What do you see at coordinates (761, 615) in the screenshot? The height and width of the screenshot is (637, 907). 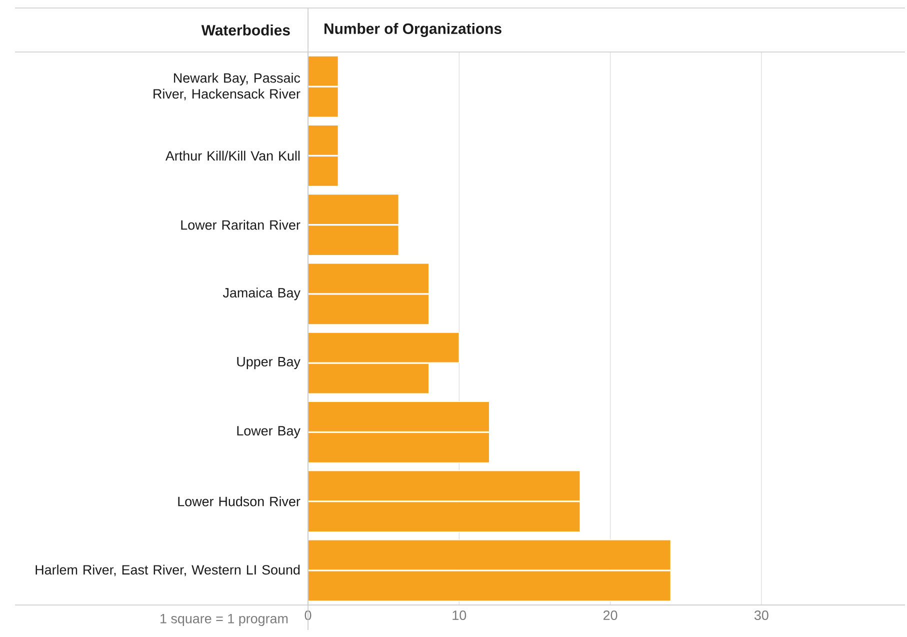 I see `x-tick-label: 30` at bounding box center [761, 615].